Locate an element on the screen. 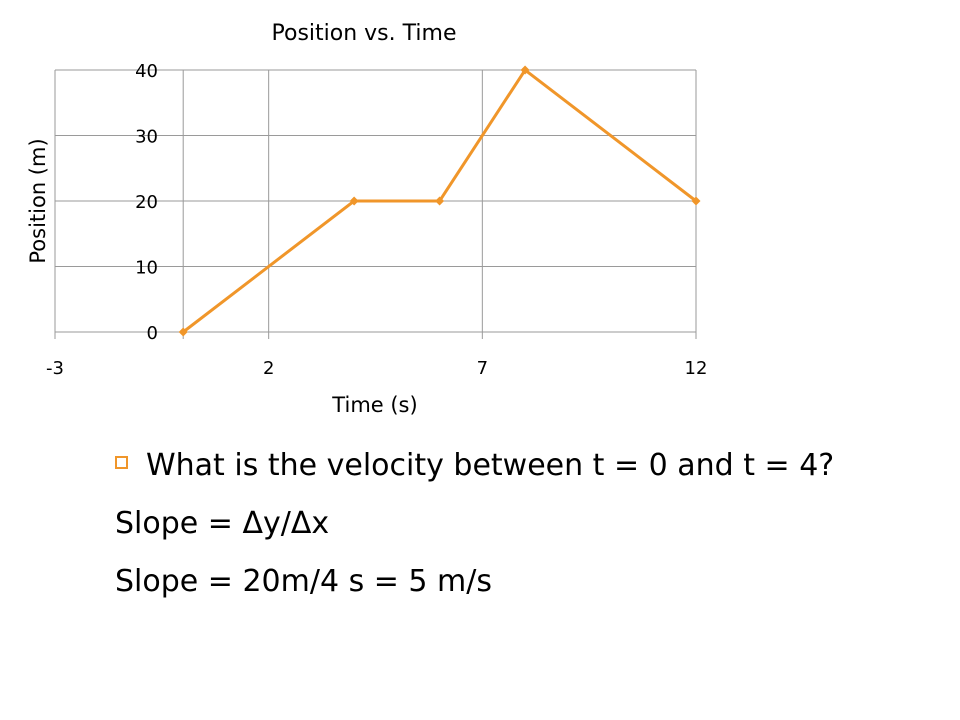 This screenshot has height=720, width=960. x-tick-label: 12 is located at coordinates (696, 368).